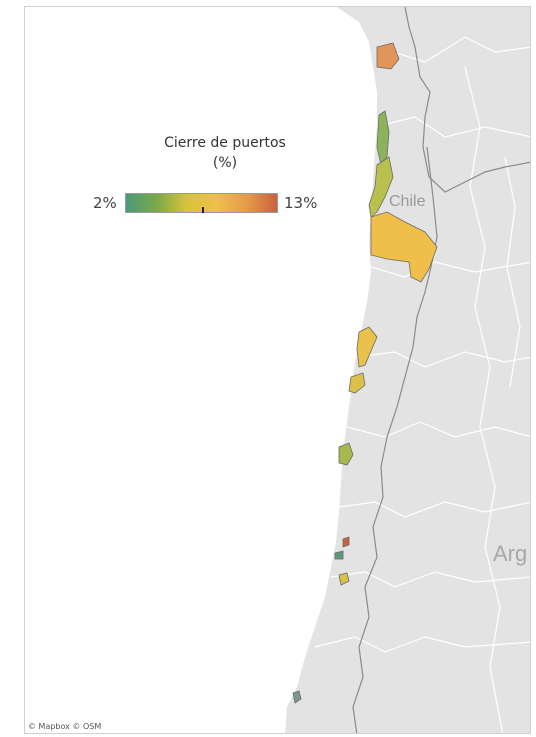  I want to click on legend-title-line1: Cierre de puertos, so click(225, 143).